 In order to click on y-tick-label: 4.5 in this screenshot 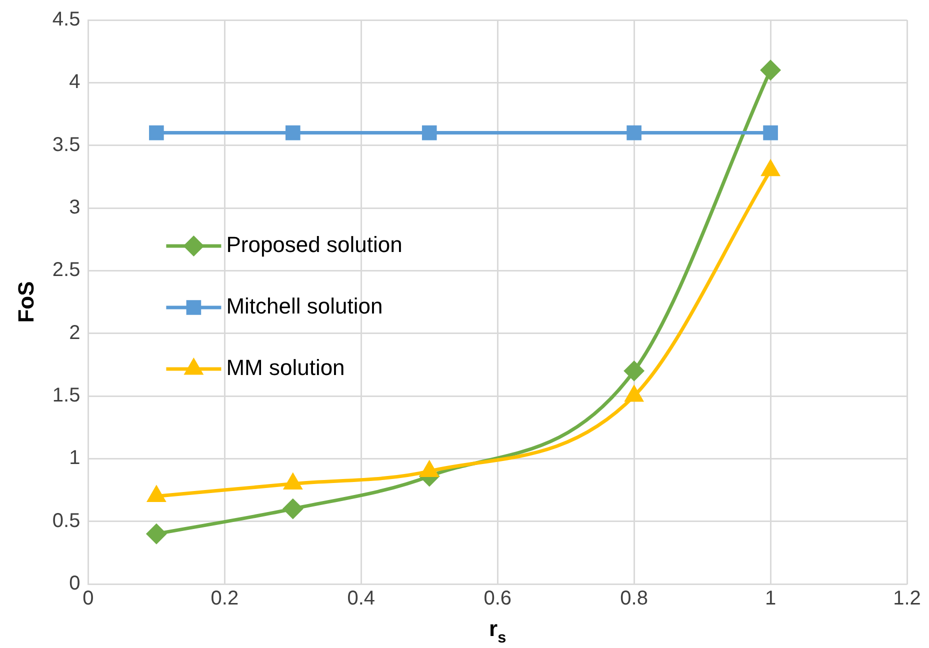, I will do `click(66, 19)`.